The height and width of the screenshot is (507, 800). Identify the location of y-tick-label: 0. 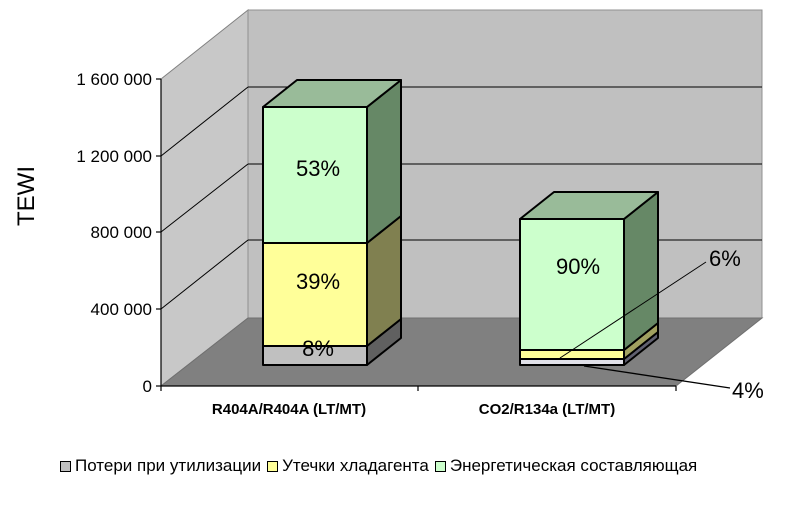
(147, 386).